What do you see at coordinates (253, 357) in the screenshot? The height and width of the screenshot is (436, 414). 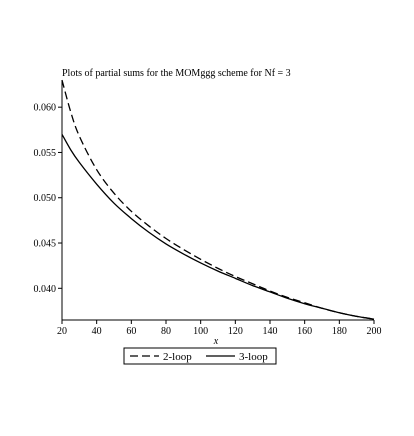 I see `legend-label-3-loop: 3-loop` at bounding box center [253, 357].